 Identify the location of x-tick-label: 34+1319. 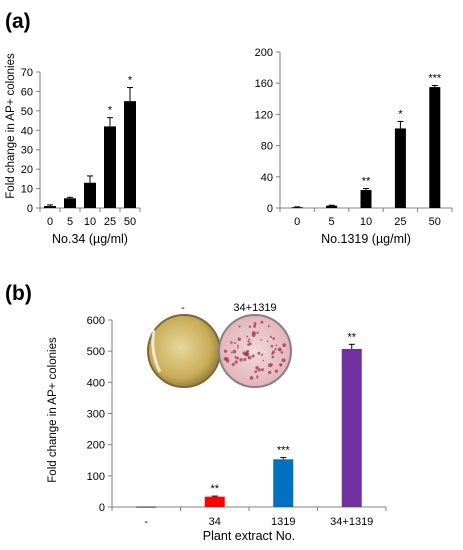
(351, 522).